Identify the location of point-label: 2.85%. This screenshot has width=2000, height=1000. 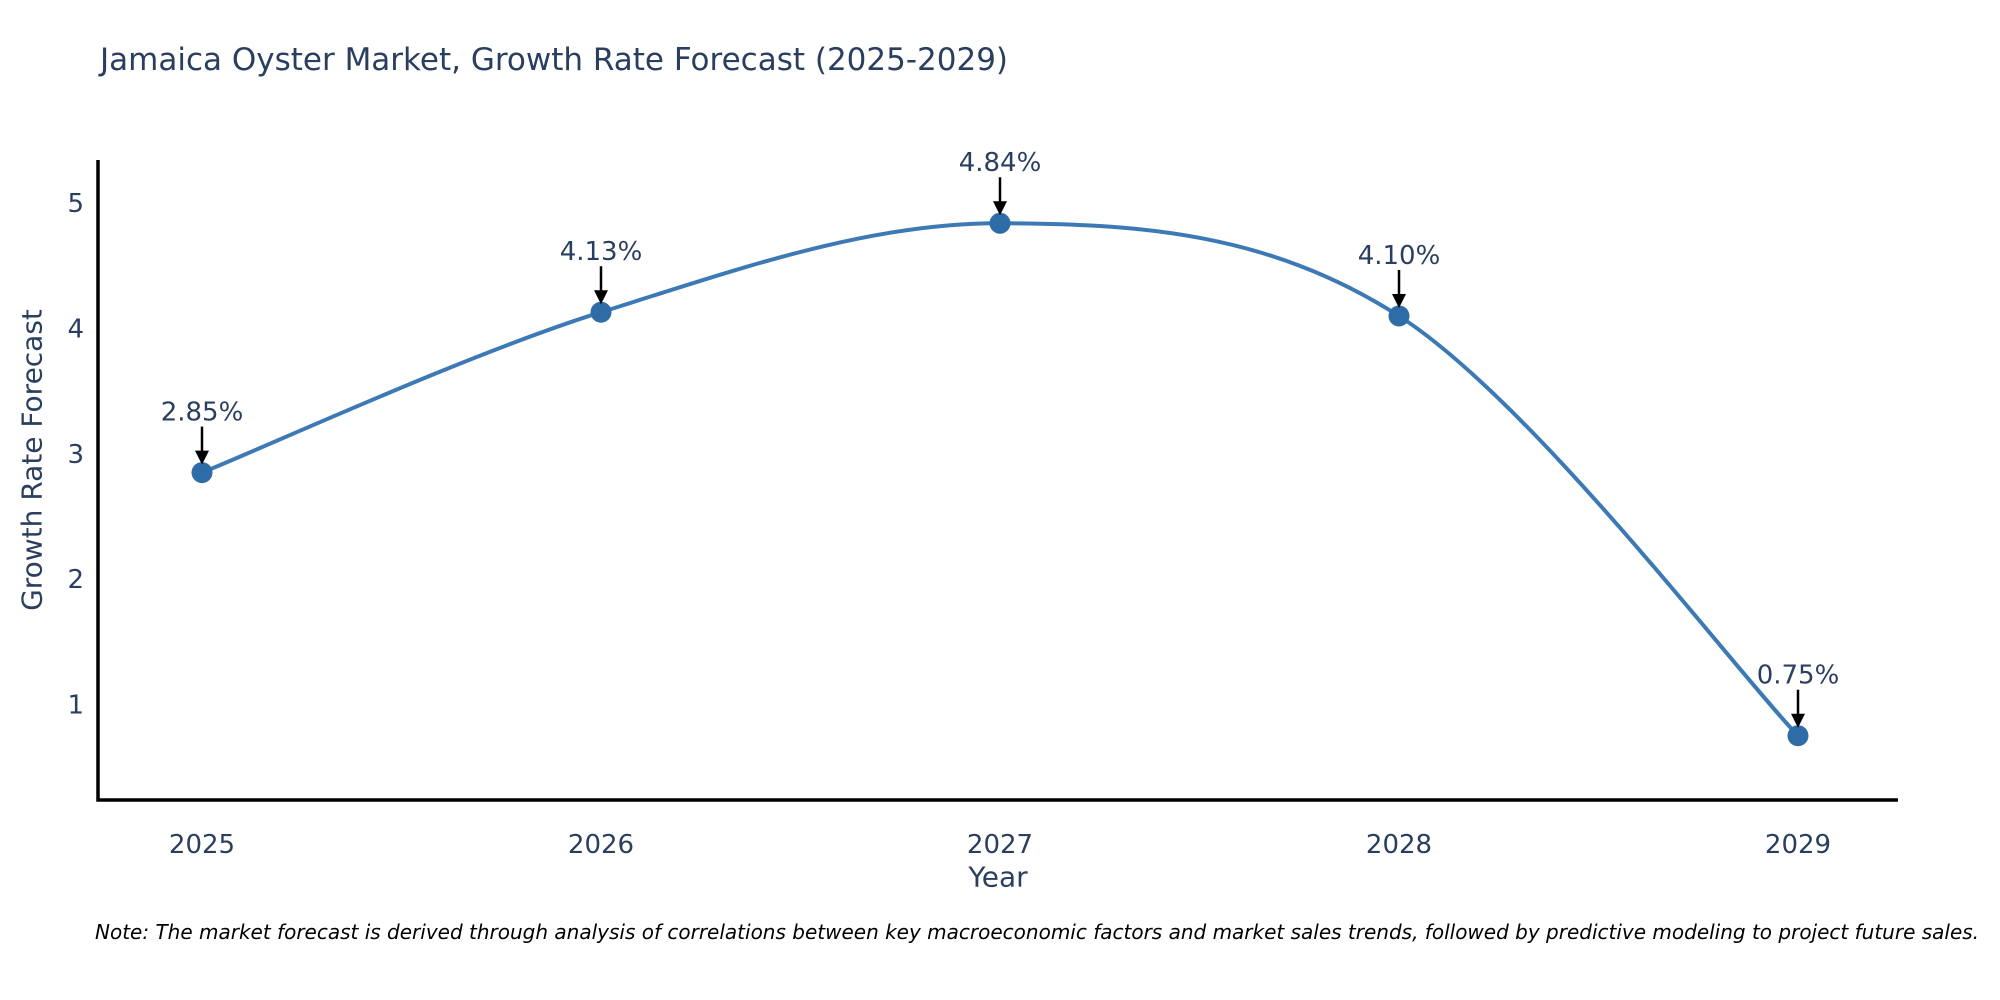
(202, 413).